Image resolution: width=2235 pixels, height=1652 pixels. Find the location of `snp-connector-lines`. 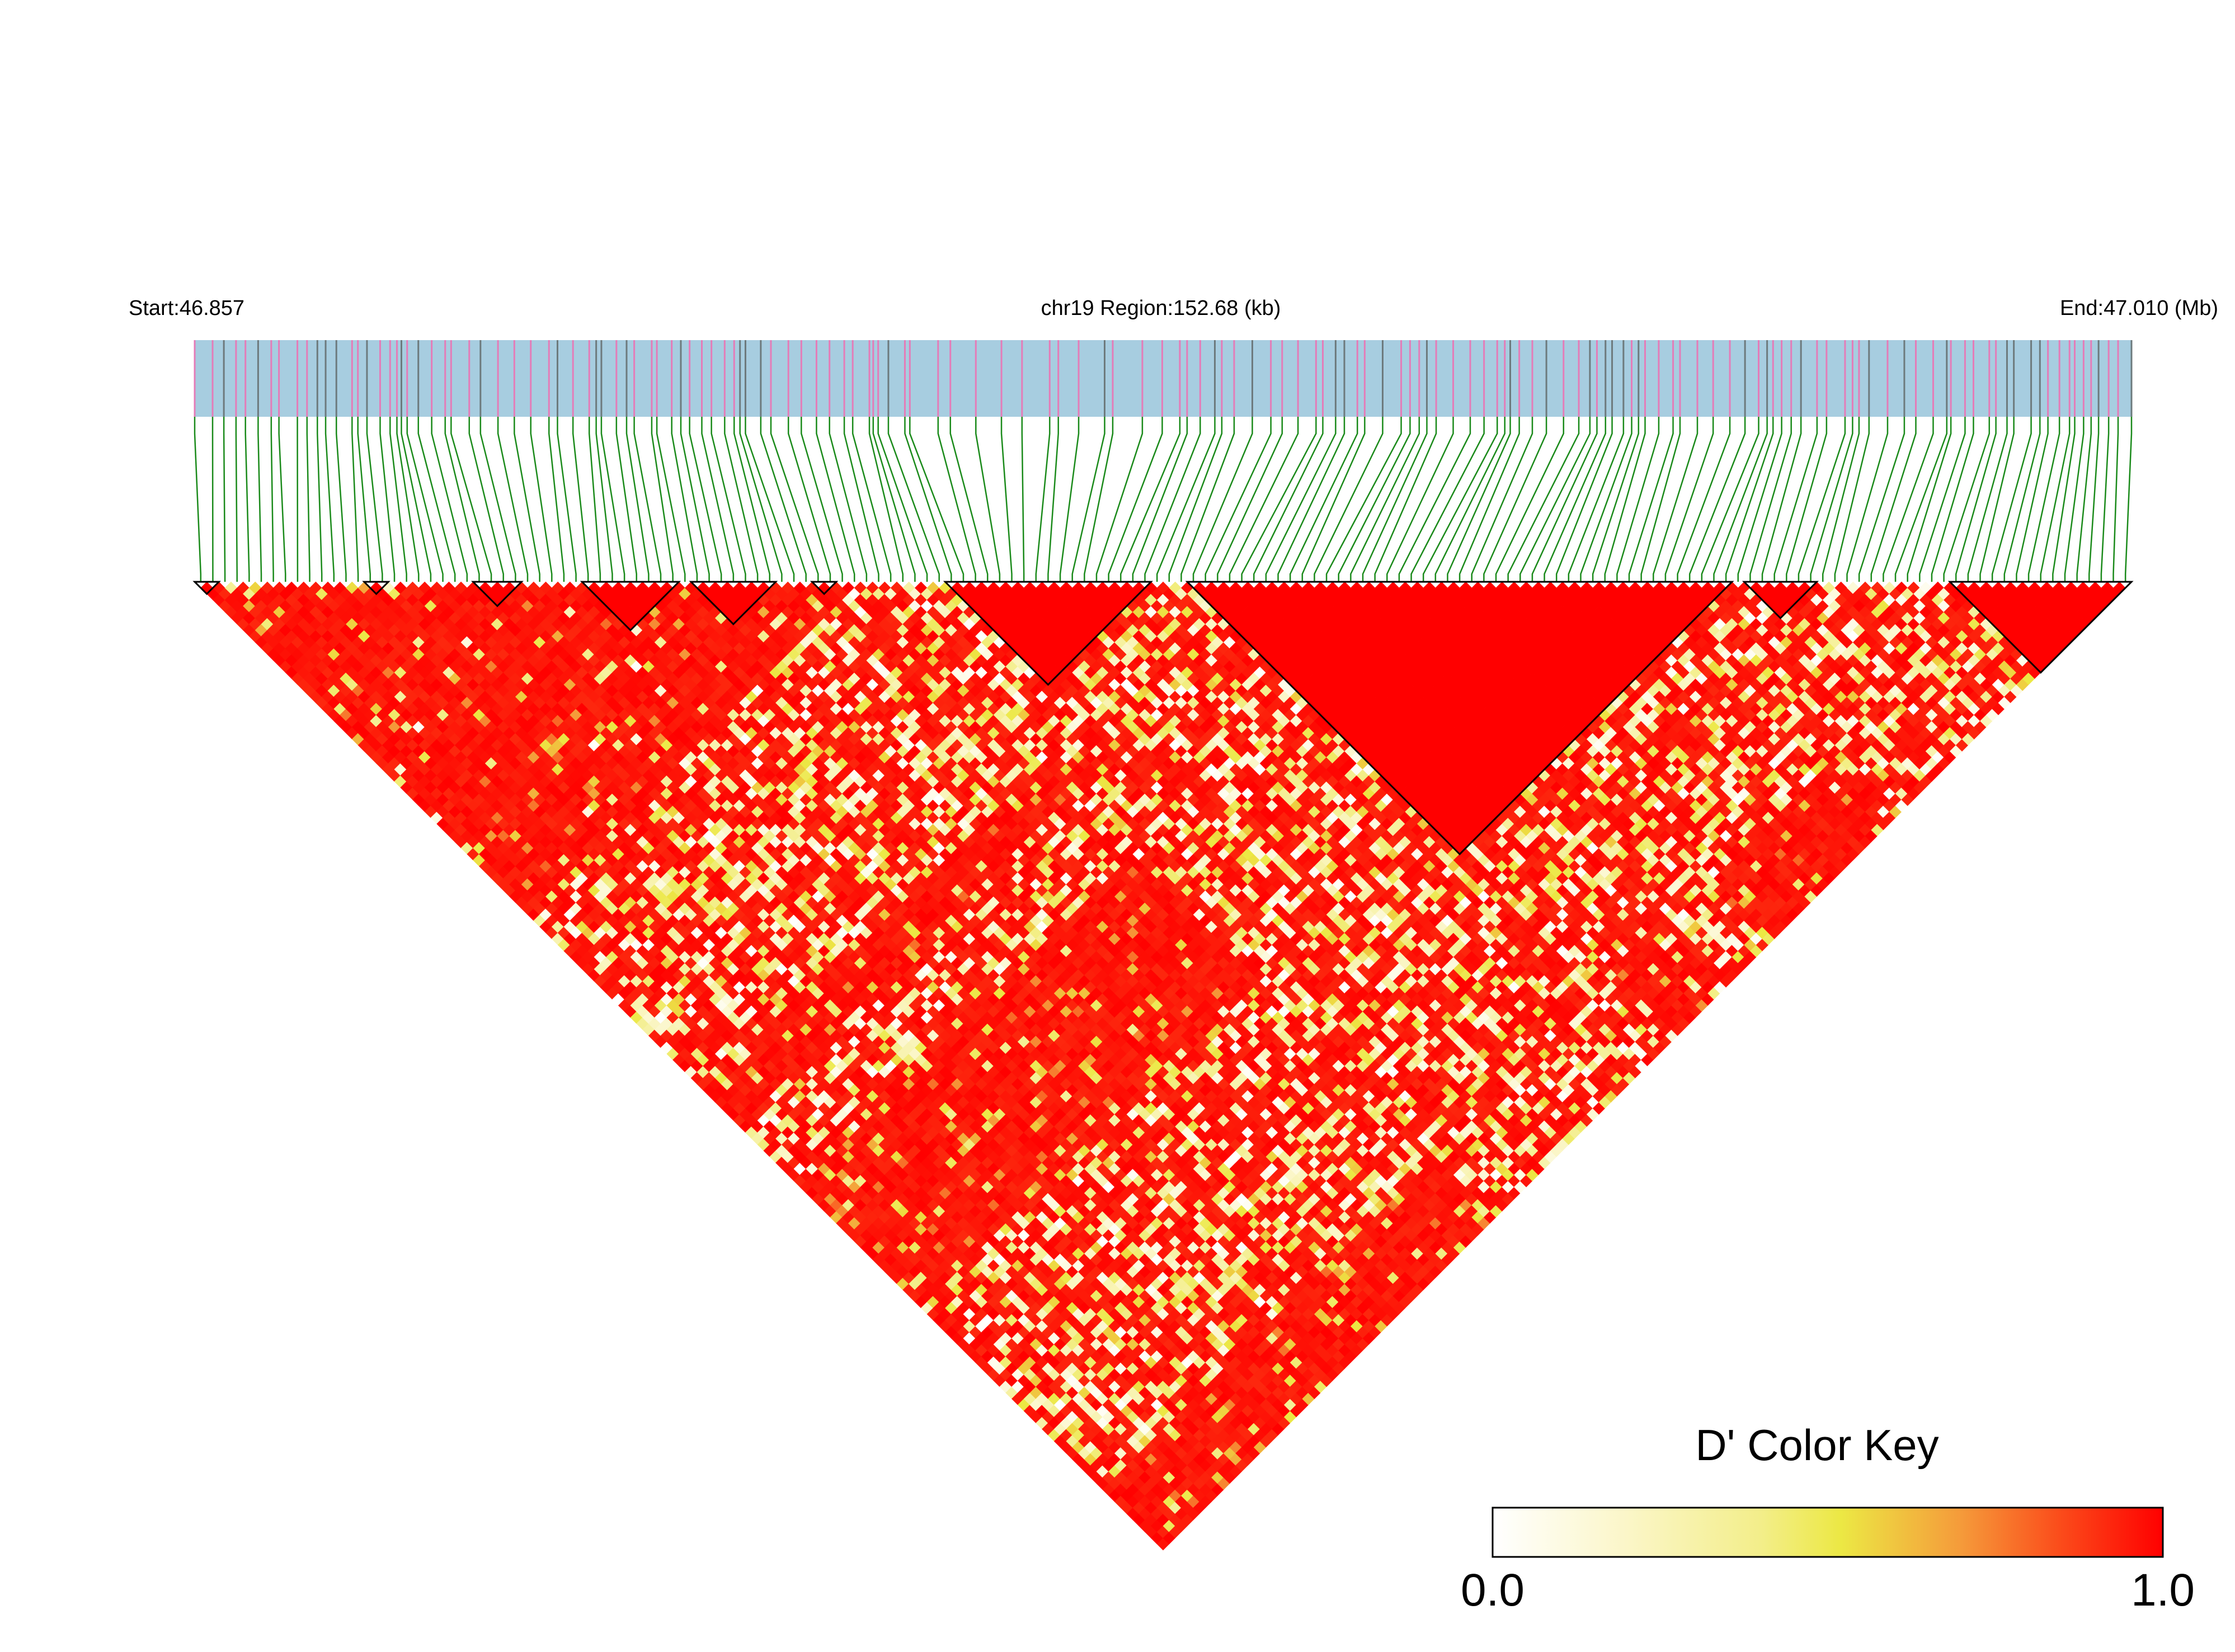

snp-connector-lines is located at coordinates (1163, 500).